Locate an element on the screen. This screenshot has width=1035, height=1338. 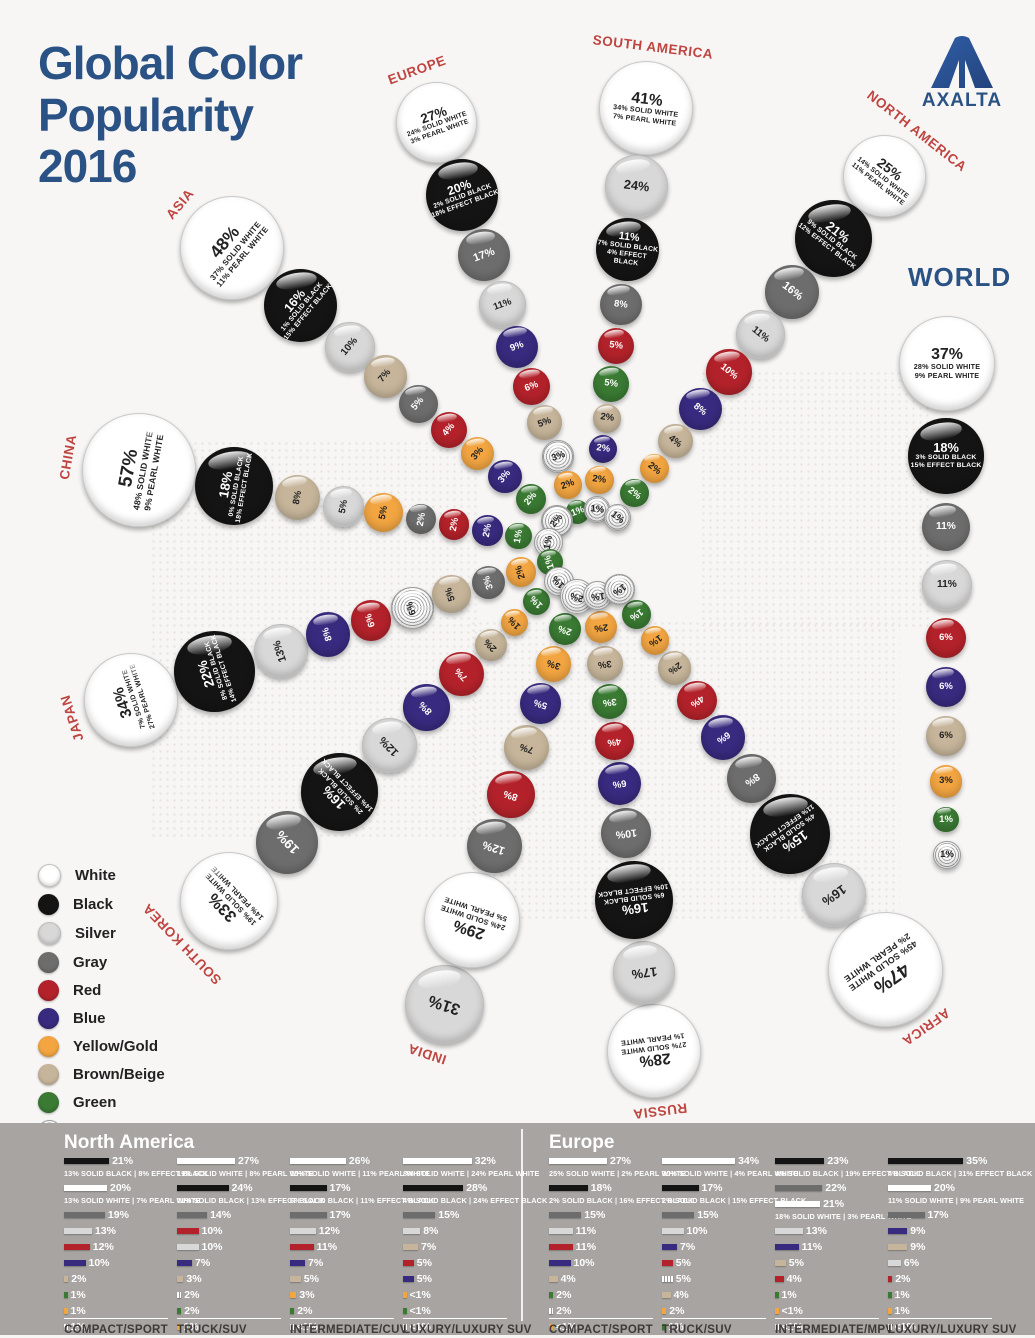
bubble-value: 24% is located at coordinates (637, 185).